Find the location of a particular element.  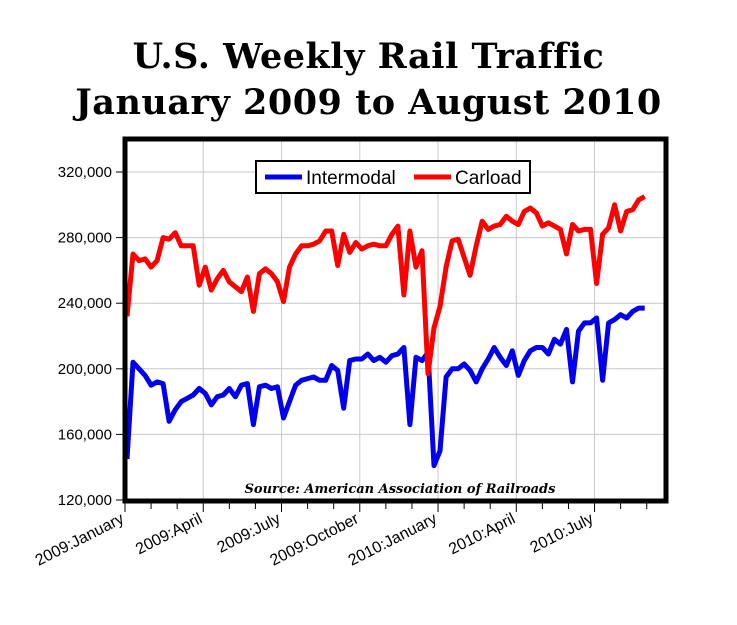

legend: Intermodal Carload is located at coordinates (393, 177).